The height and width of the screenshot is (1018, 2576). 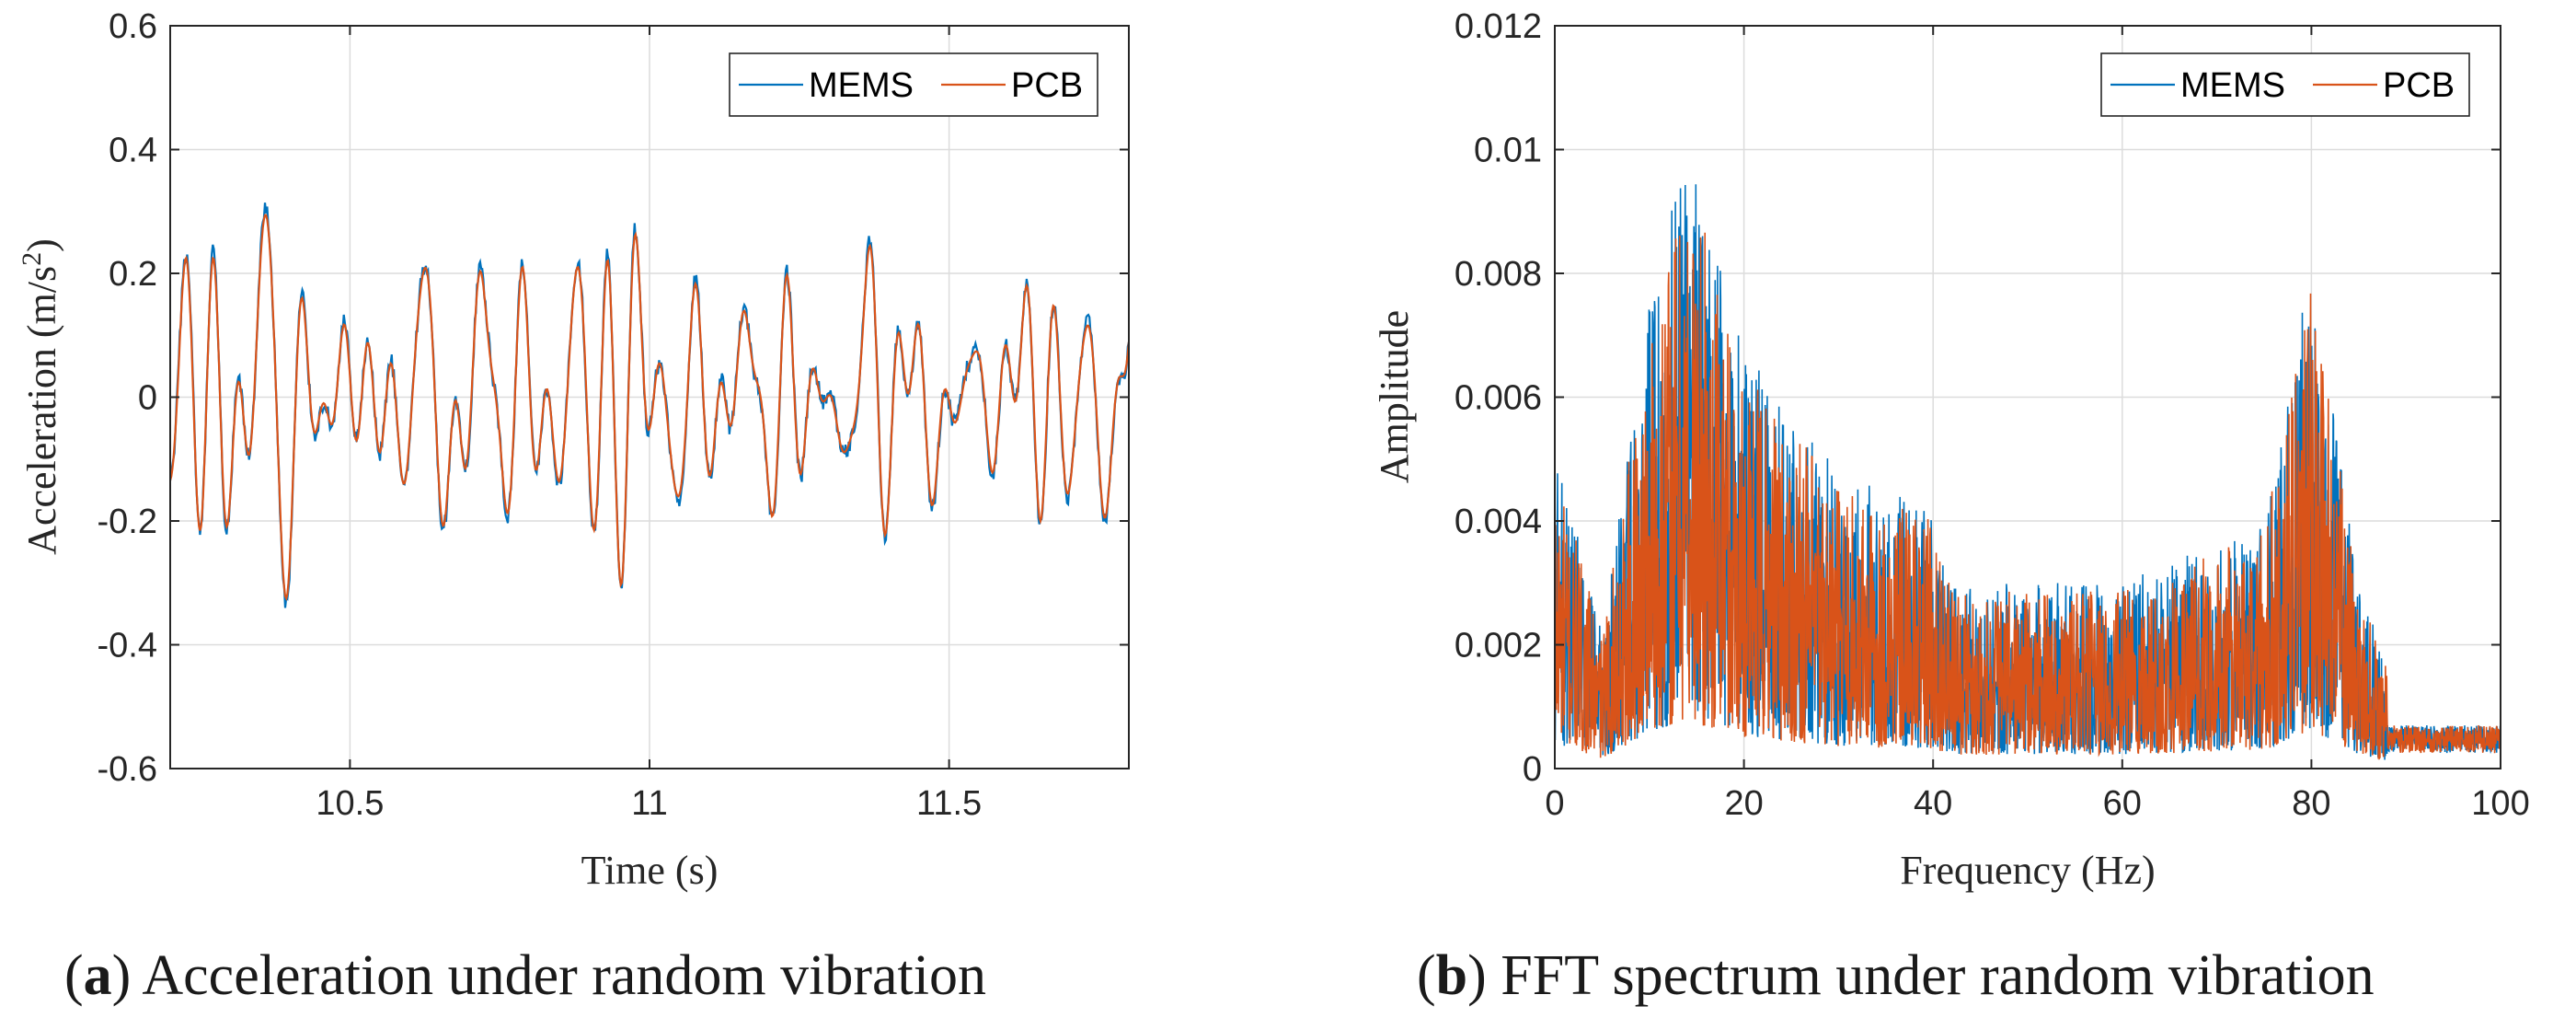 What do you see at coordinates (350, 803) in the screenshot?
I see `panel-a-x-tick-label: 10.5` at bounding box center [350, 803].